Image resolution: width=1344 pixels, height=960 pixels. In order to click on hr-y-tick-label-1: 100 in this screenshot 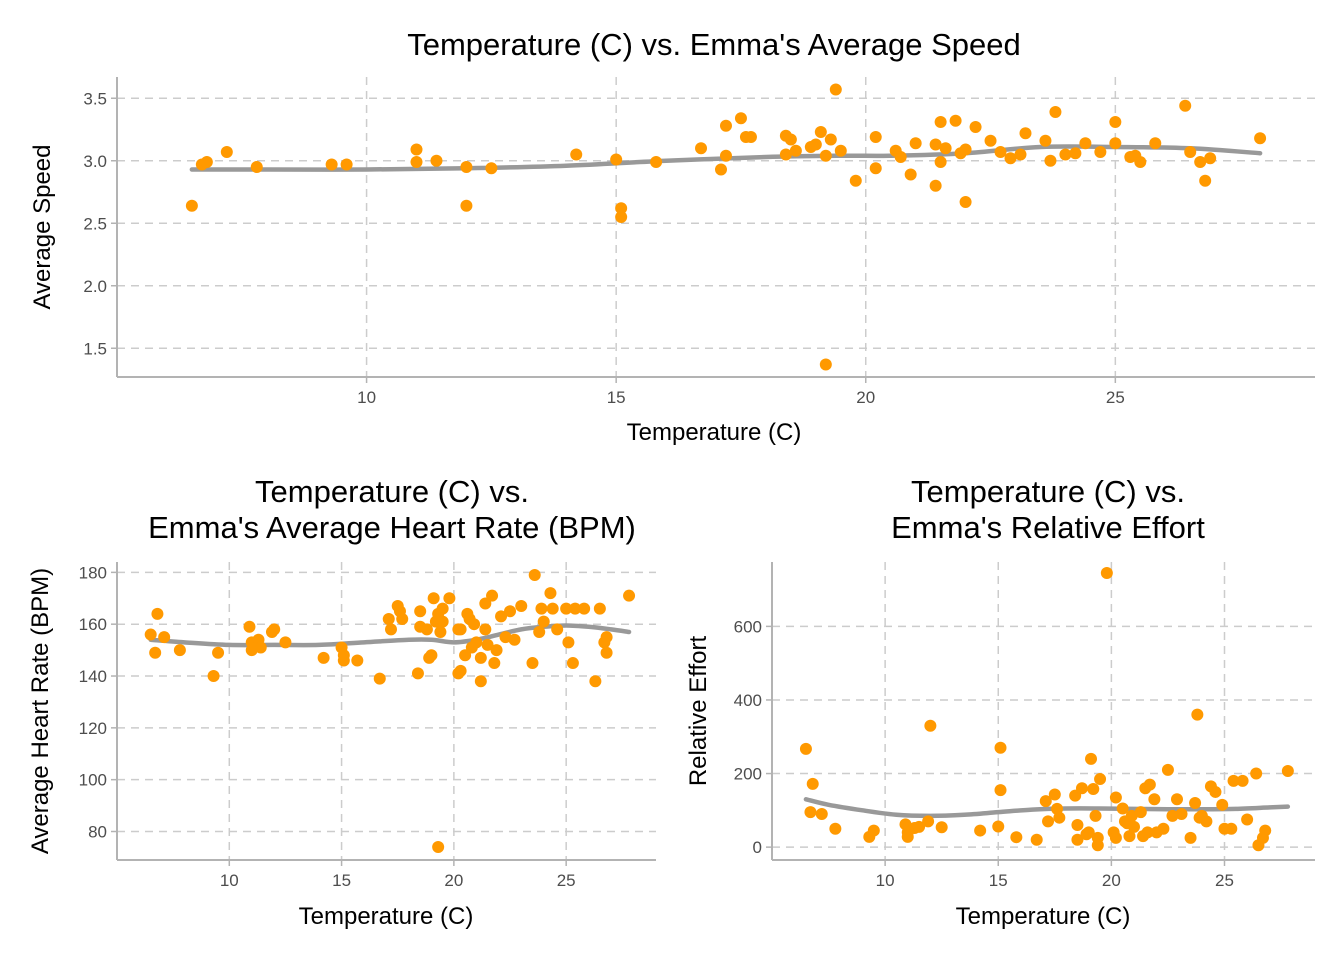, I will do `click(93, 780)`.